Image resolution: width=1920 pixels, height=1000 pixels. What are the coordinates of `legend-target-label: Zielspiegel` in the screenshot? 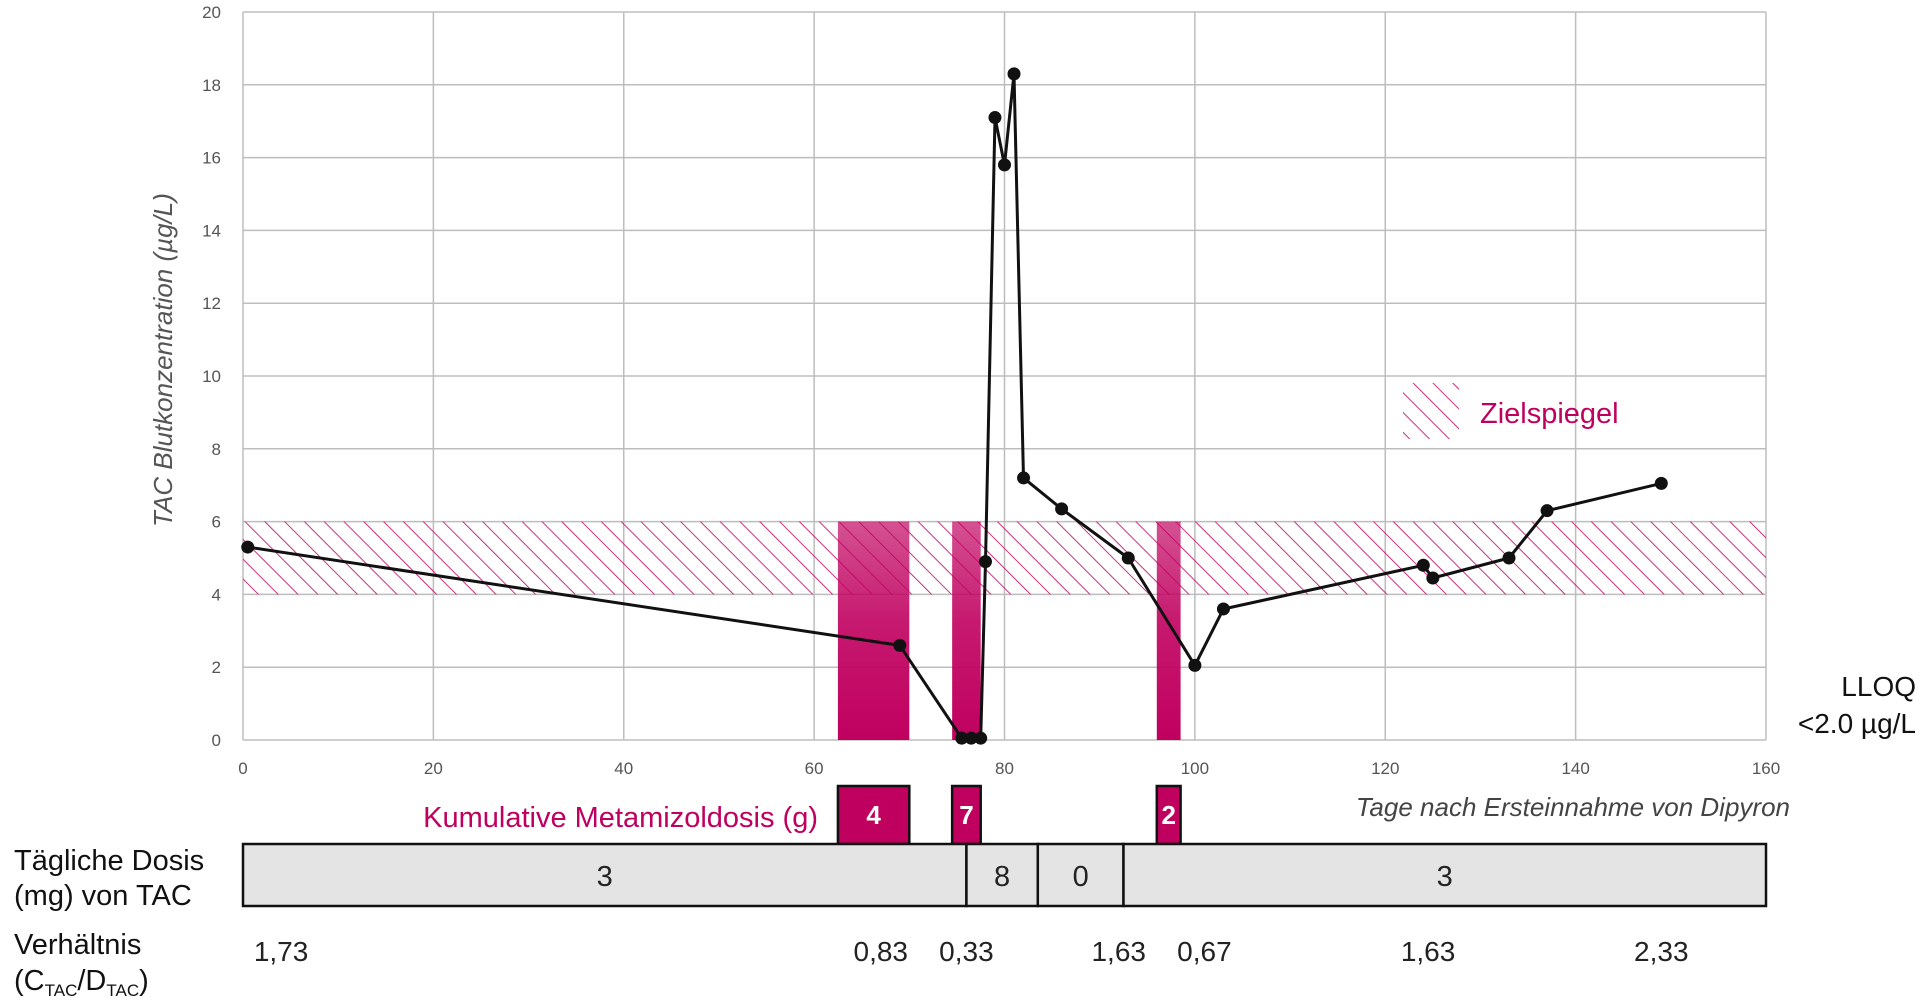 It's located at (1549, 414).